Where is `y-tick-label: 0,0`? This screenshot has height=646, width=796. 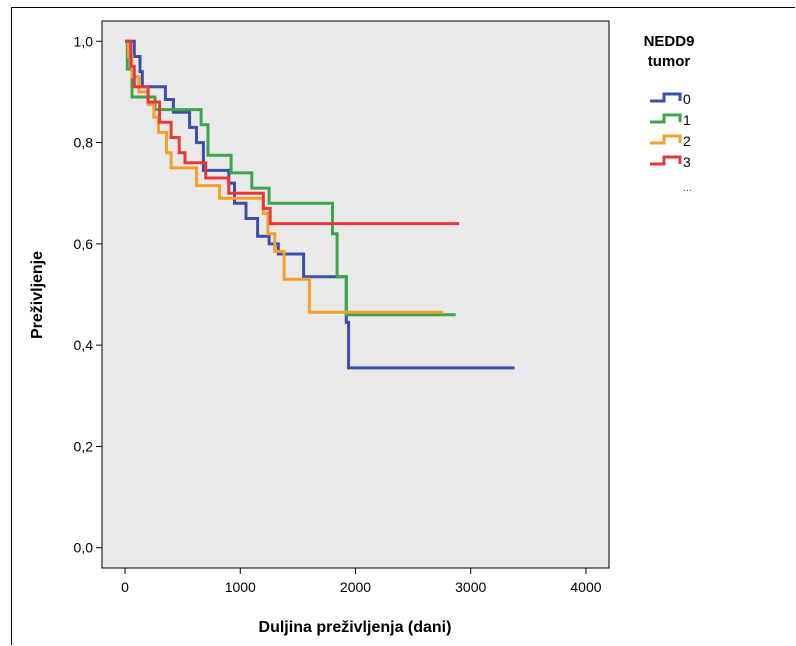
y-tick-label: 0,0 is located at coordinates (84, 548).